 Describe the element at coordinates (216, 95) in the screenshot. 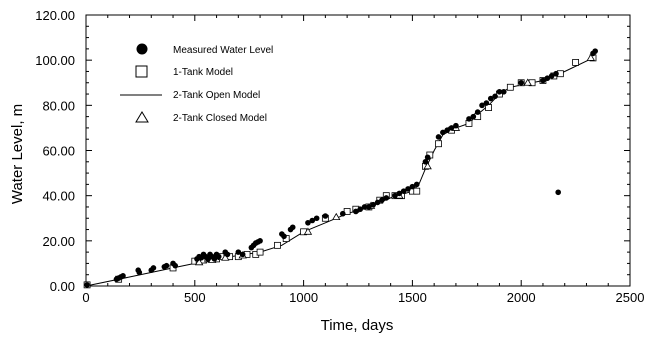

I see `legend-label-2-tank-open: 2-Tank Open Model` at that location.